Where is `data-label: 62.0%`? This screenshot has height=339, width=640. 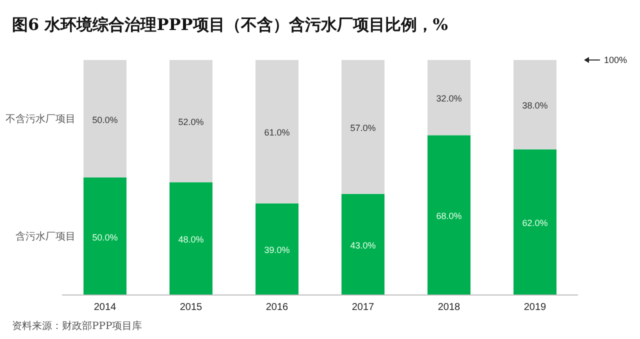 data-label: 62.0% is located at coordinates (535, 223).